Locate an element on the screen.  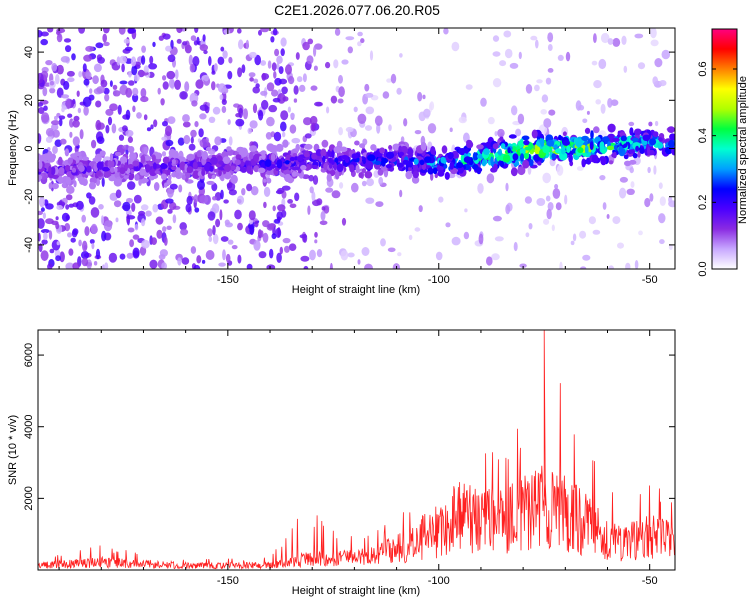
x-tick-label: -100 is located at coordinates (439, 280).